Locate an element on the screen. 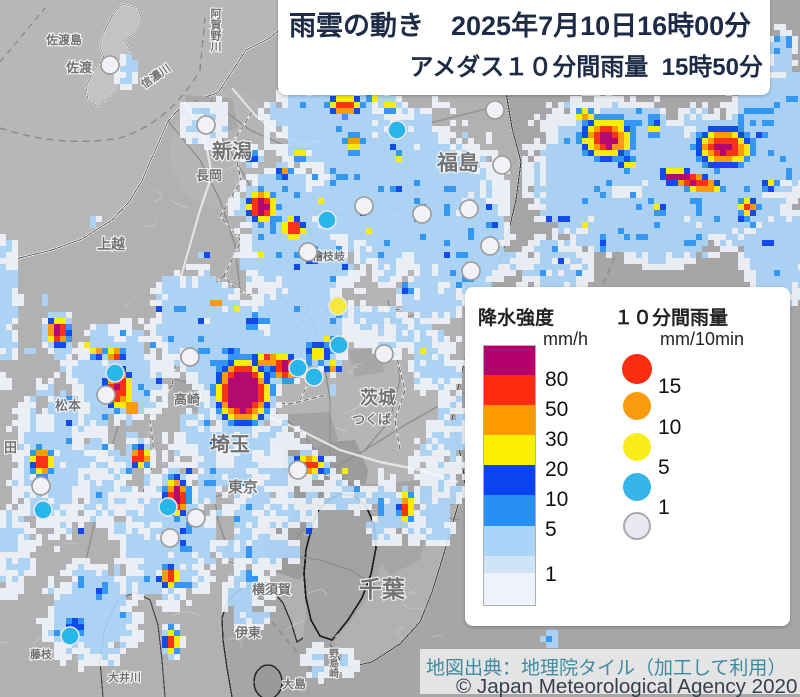  svg-text: 東京 is located at coordinates (243, 487).